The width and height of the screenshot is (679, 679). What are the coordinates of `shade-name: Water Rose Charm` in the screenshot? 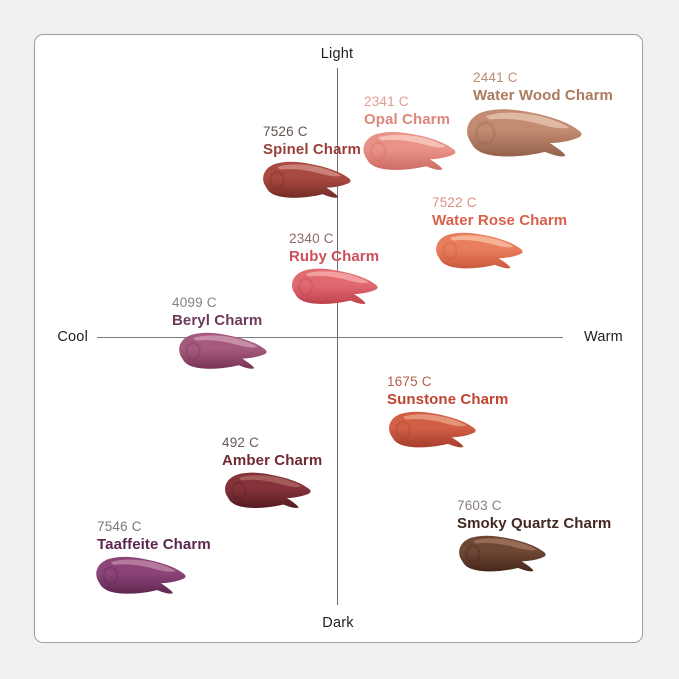 It's located at (500, 220).